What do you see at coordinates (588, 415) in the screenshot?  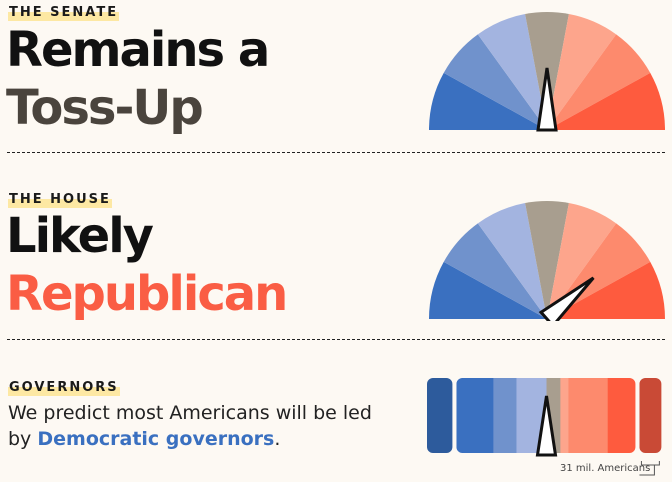 I see `bar-segment-likely-rep` at bounding box center [588, 415].